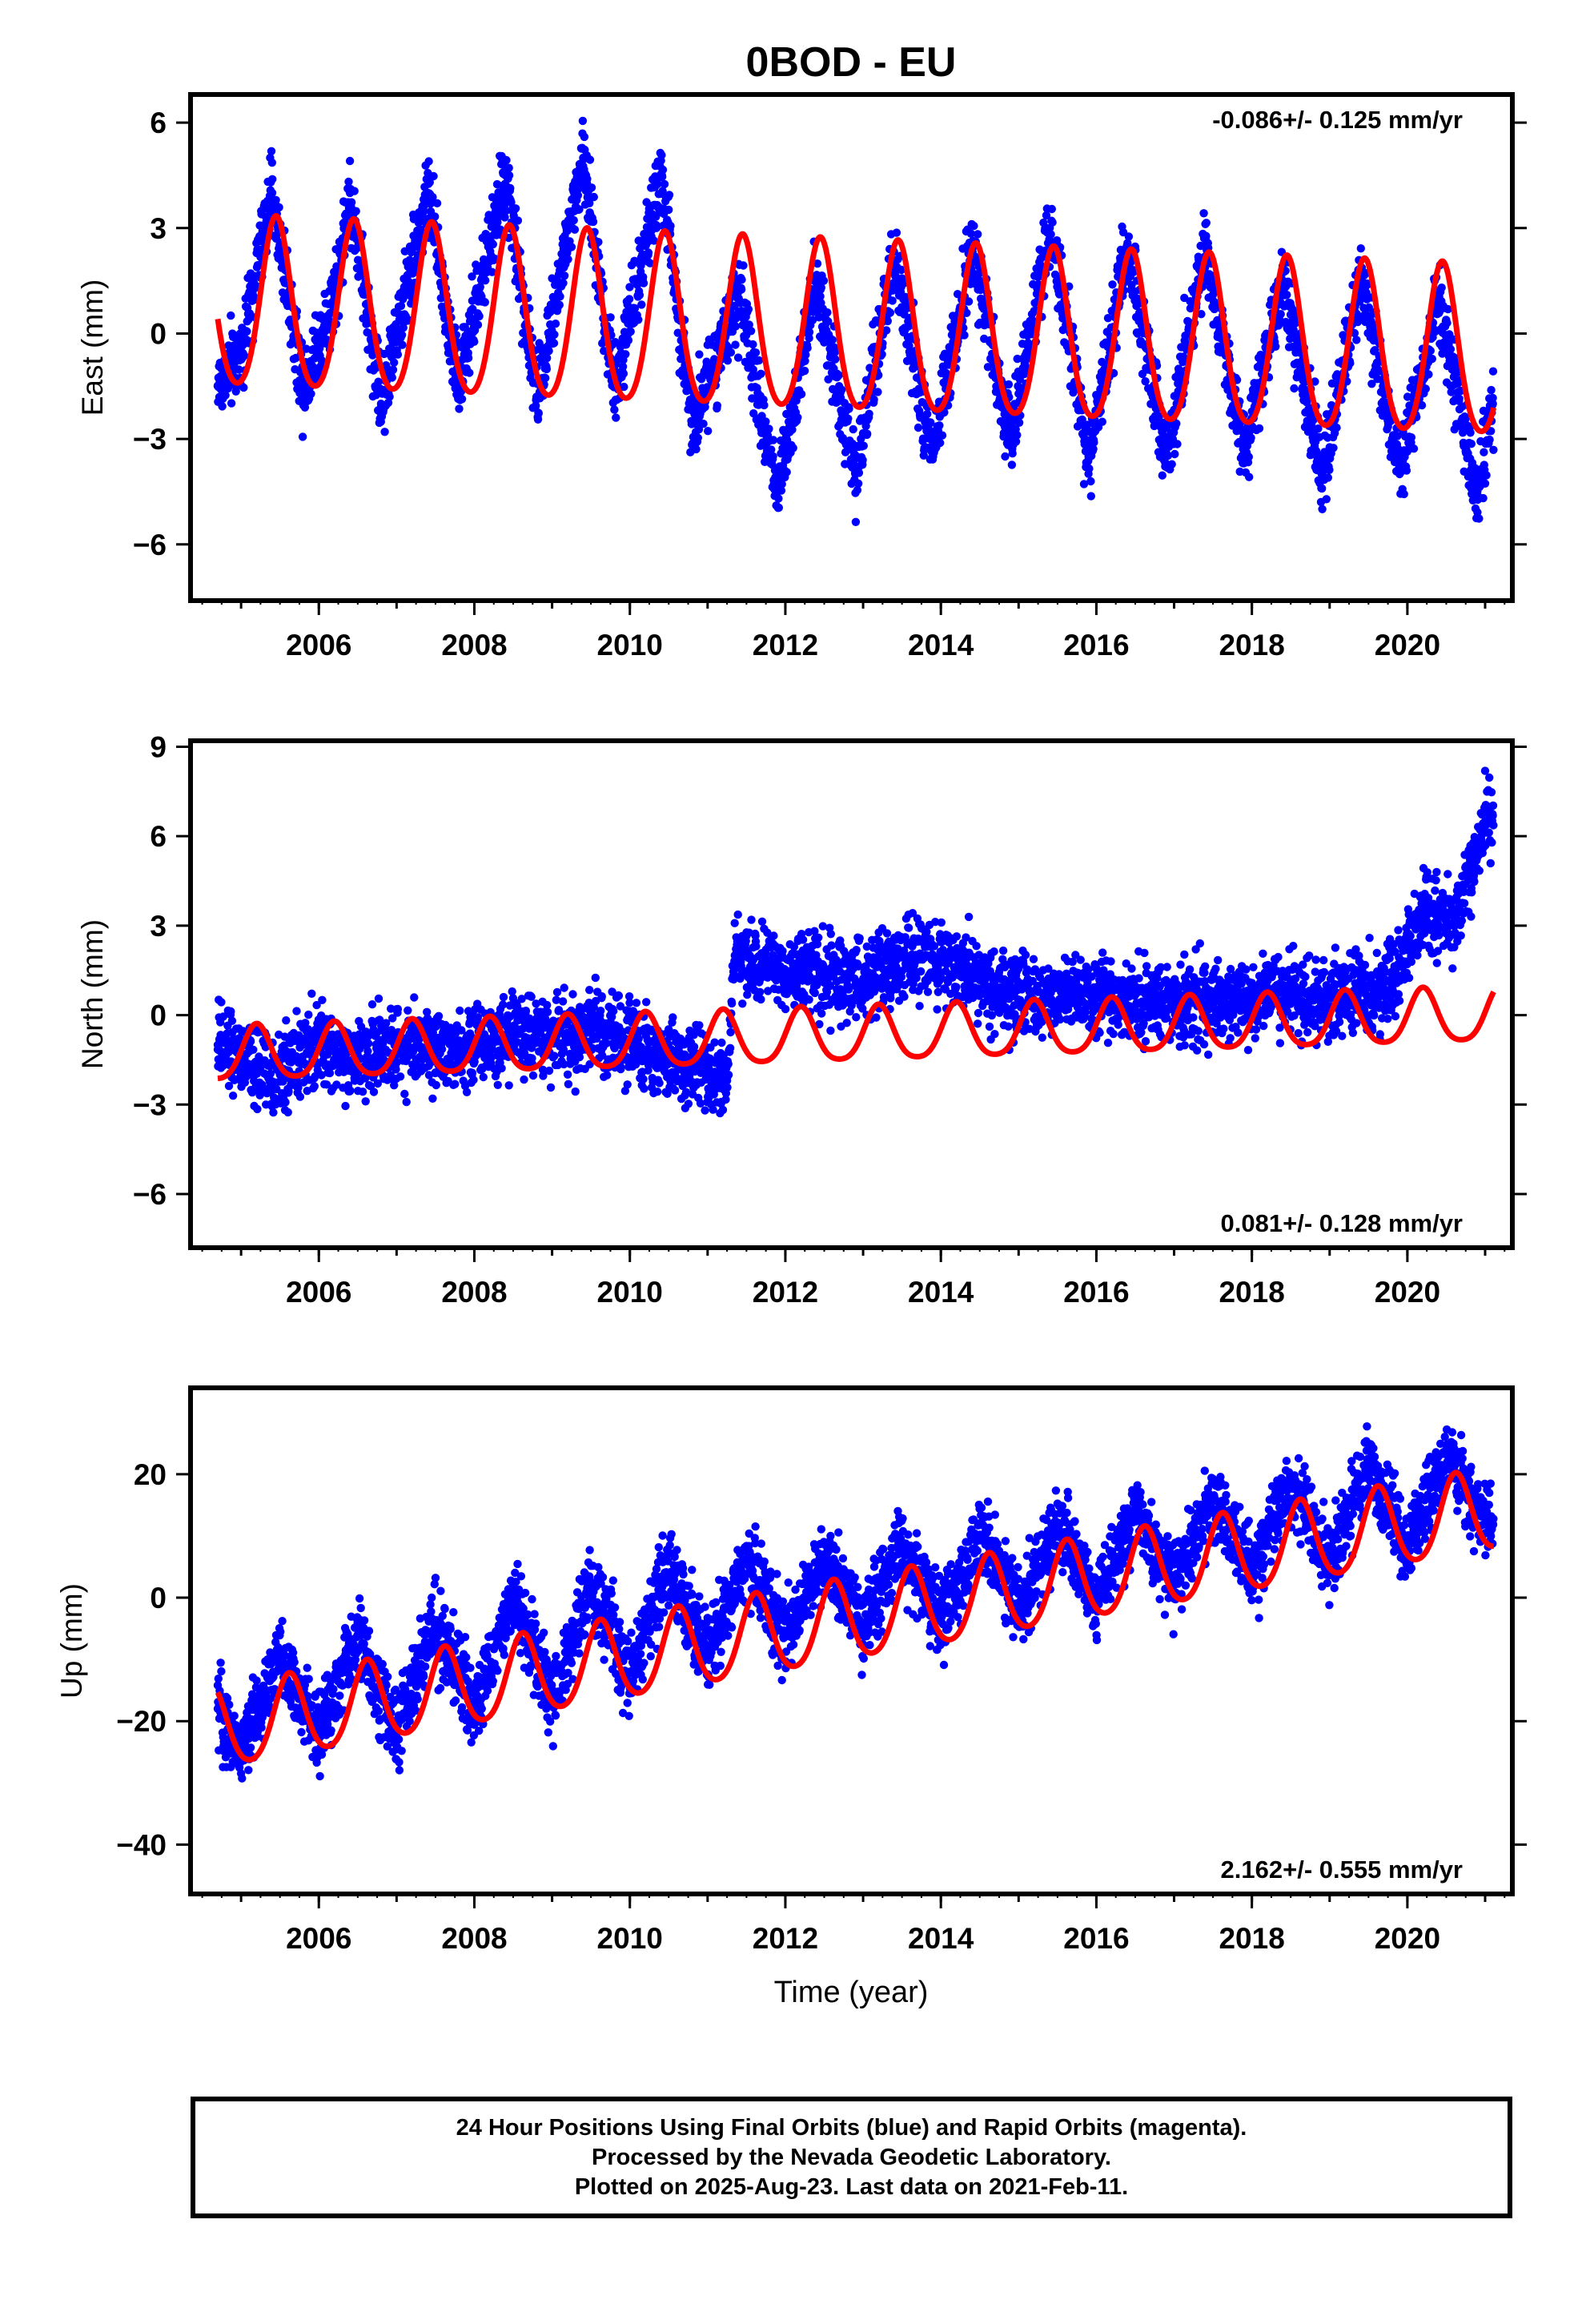  What do you see at coordinates (1251, 645) in the screenshot?
I see `x-tick-label: 2018` at bounding box center [1251, 645].